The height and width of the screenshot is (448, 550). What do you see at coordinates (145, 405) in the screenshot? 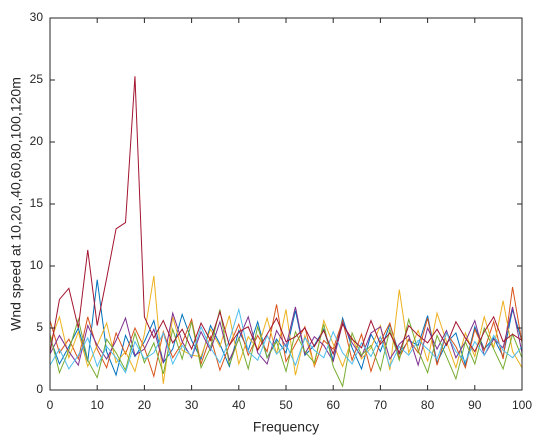
I see `x-tick-label: 20` at bounding box center [145, 405].